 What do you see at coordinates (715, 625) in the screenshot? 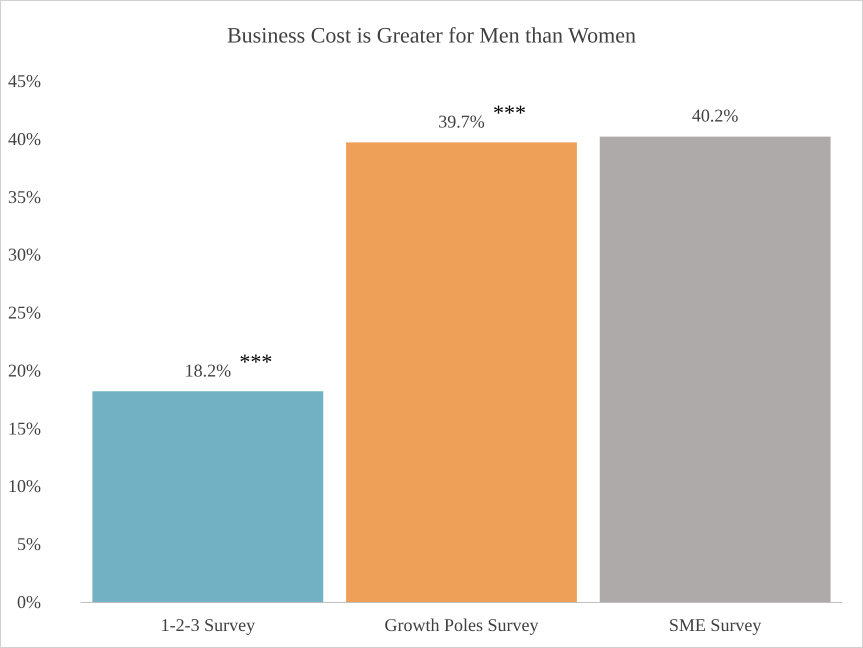
I see `x-tick-label: SME Survey` at bounding box center [715, 625].